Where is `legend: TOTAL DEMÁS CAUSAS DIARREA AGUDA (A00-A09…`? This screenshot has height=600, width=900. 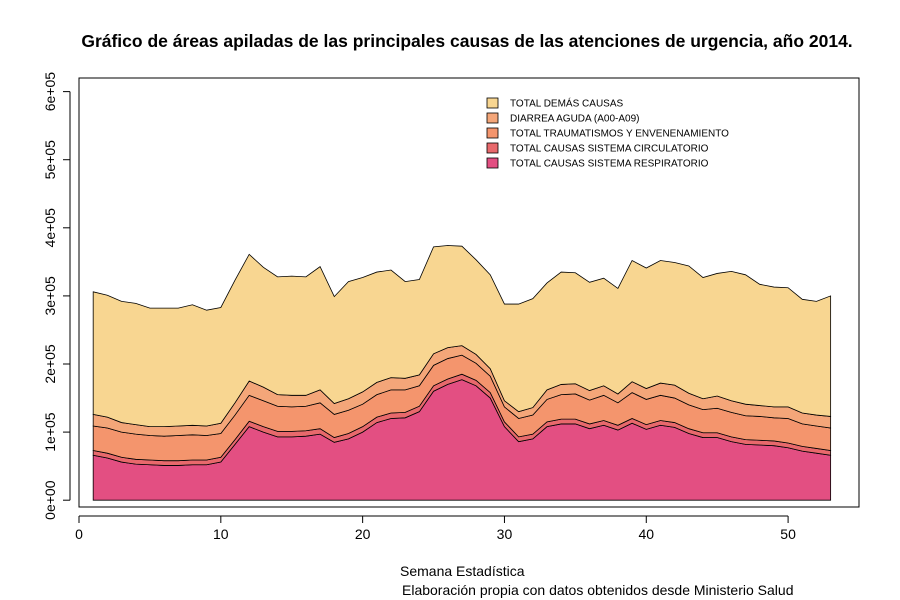
legend: TOTAL DEMÁS CAUSAS DIARREA AGUDA (A00-A09… is located at coordinates (607, 133).